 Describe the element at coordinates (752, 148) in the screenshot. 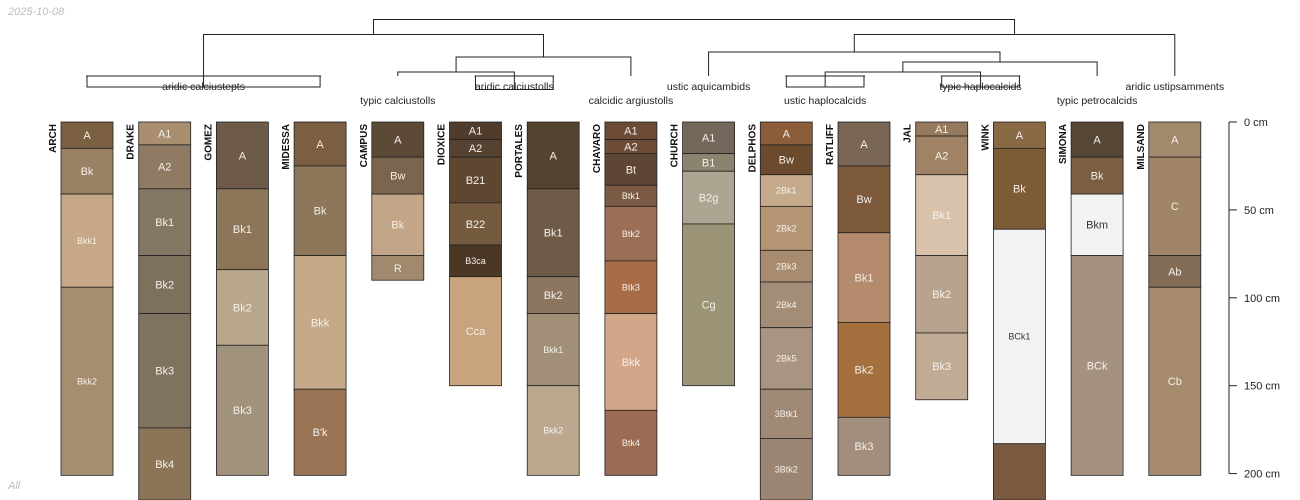

I see `profile-name: DELPHOS` at that location.